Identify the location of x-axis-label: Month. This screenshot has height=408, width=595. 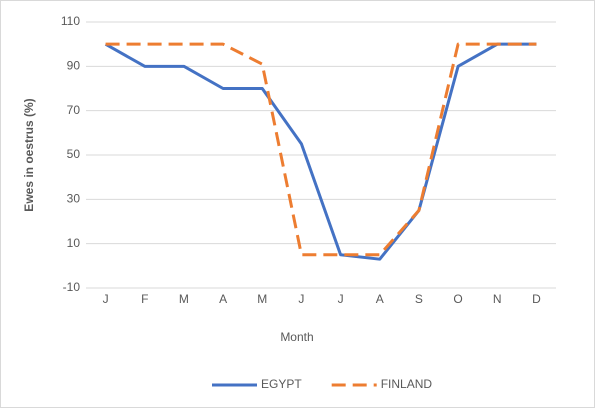
(296, 337).